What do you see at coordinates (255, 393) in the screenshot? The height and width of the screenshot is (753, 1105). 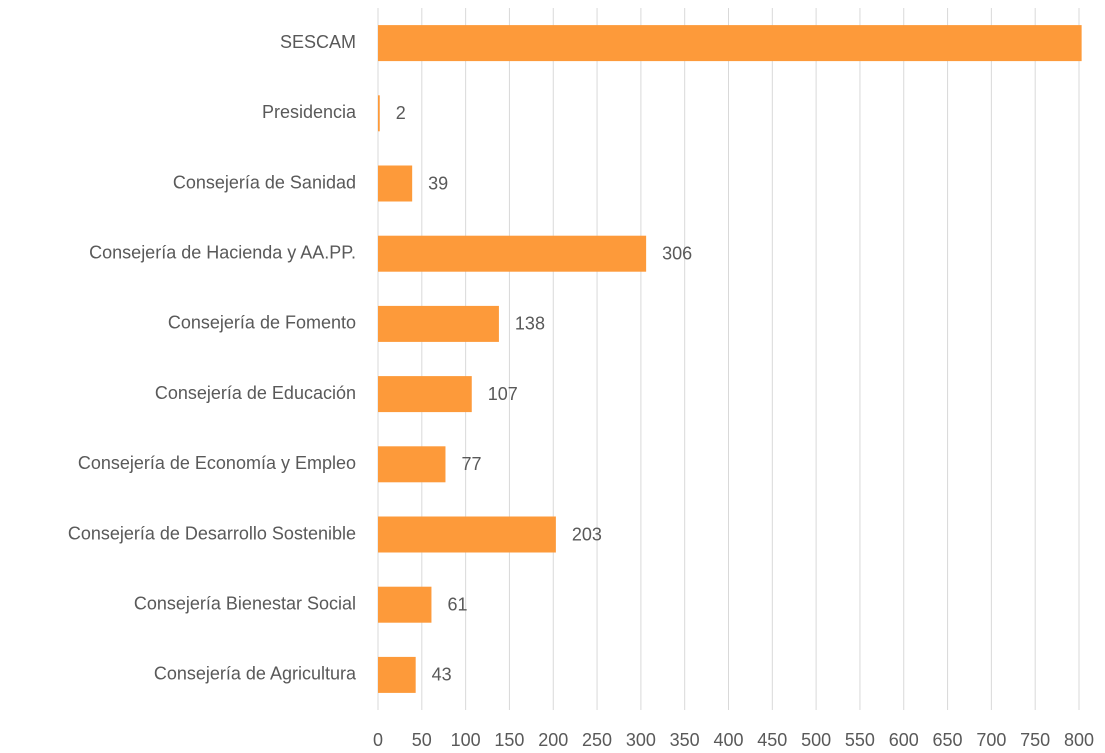 I see `y-tick-label: Consejería de Educación` at bounding box center [255, 393].